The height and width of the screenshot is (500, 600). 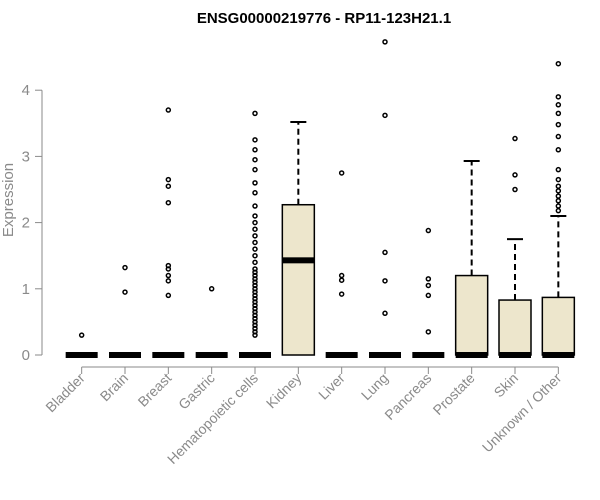 I want to click on x-tick-label: Pancreas, so click(x=407, y=396).